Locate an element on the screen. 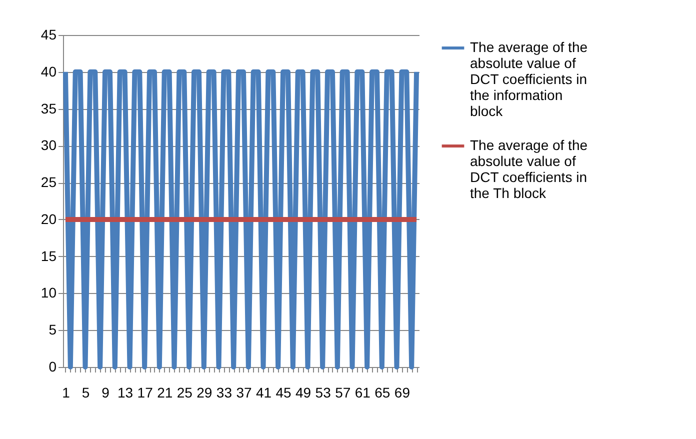 This screenshot has height=439, width=696. x-tick-label: 5 is located at coordinates (86, 392).